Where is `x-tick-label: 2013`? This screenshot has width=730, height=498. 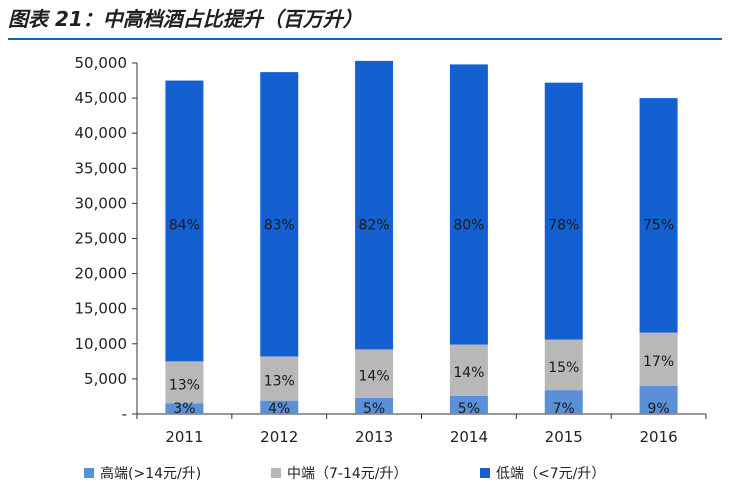 x-tick-label: 2013 is located at coordinates (374, 437).